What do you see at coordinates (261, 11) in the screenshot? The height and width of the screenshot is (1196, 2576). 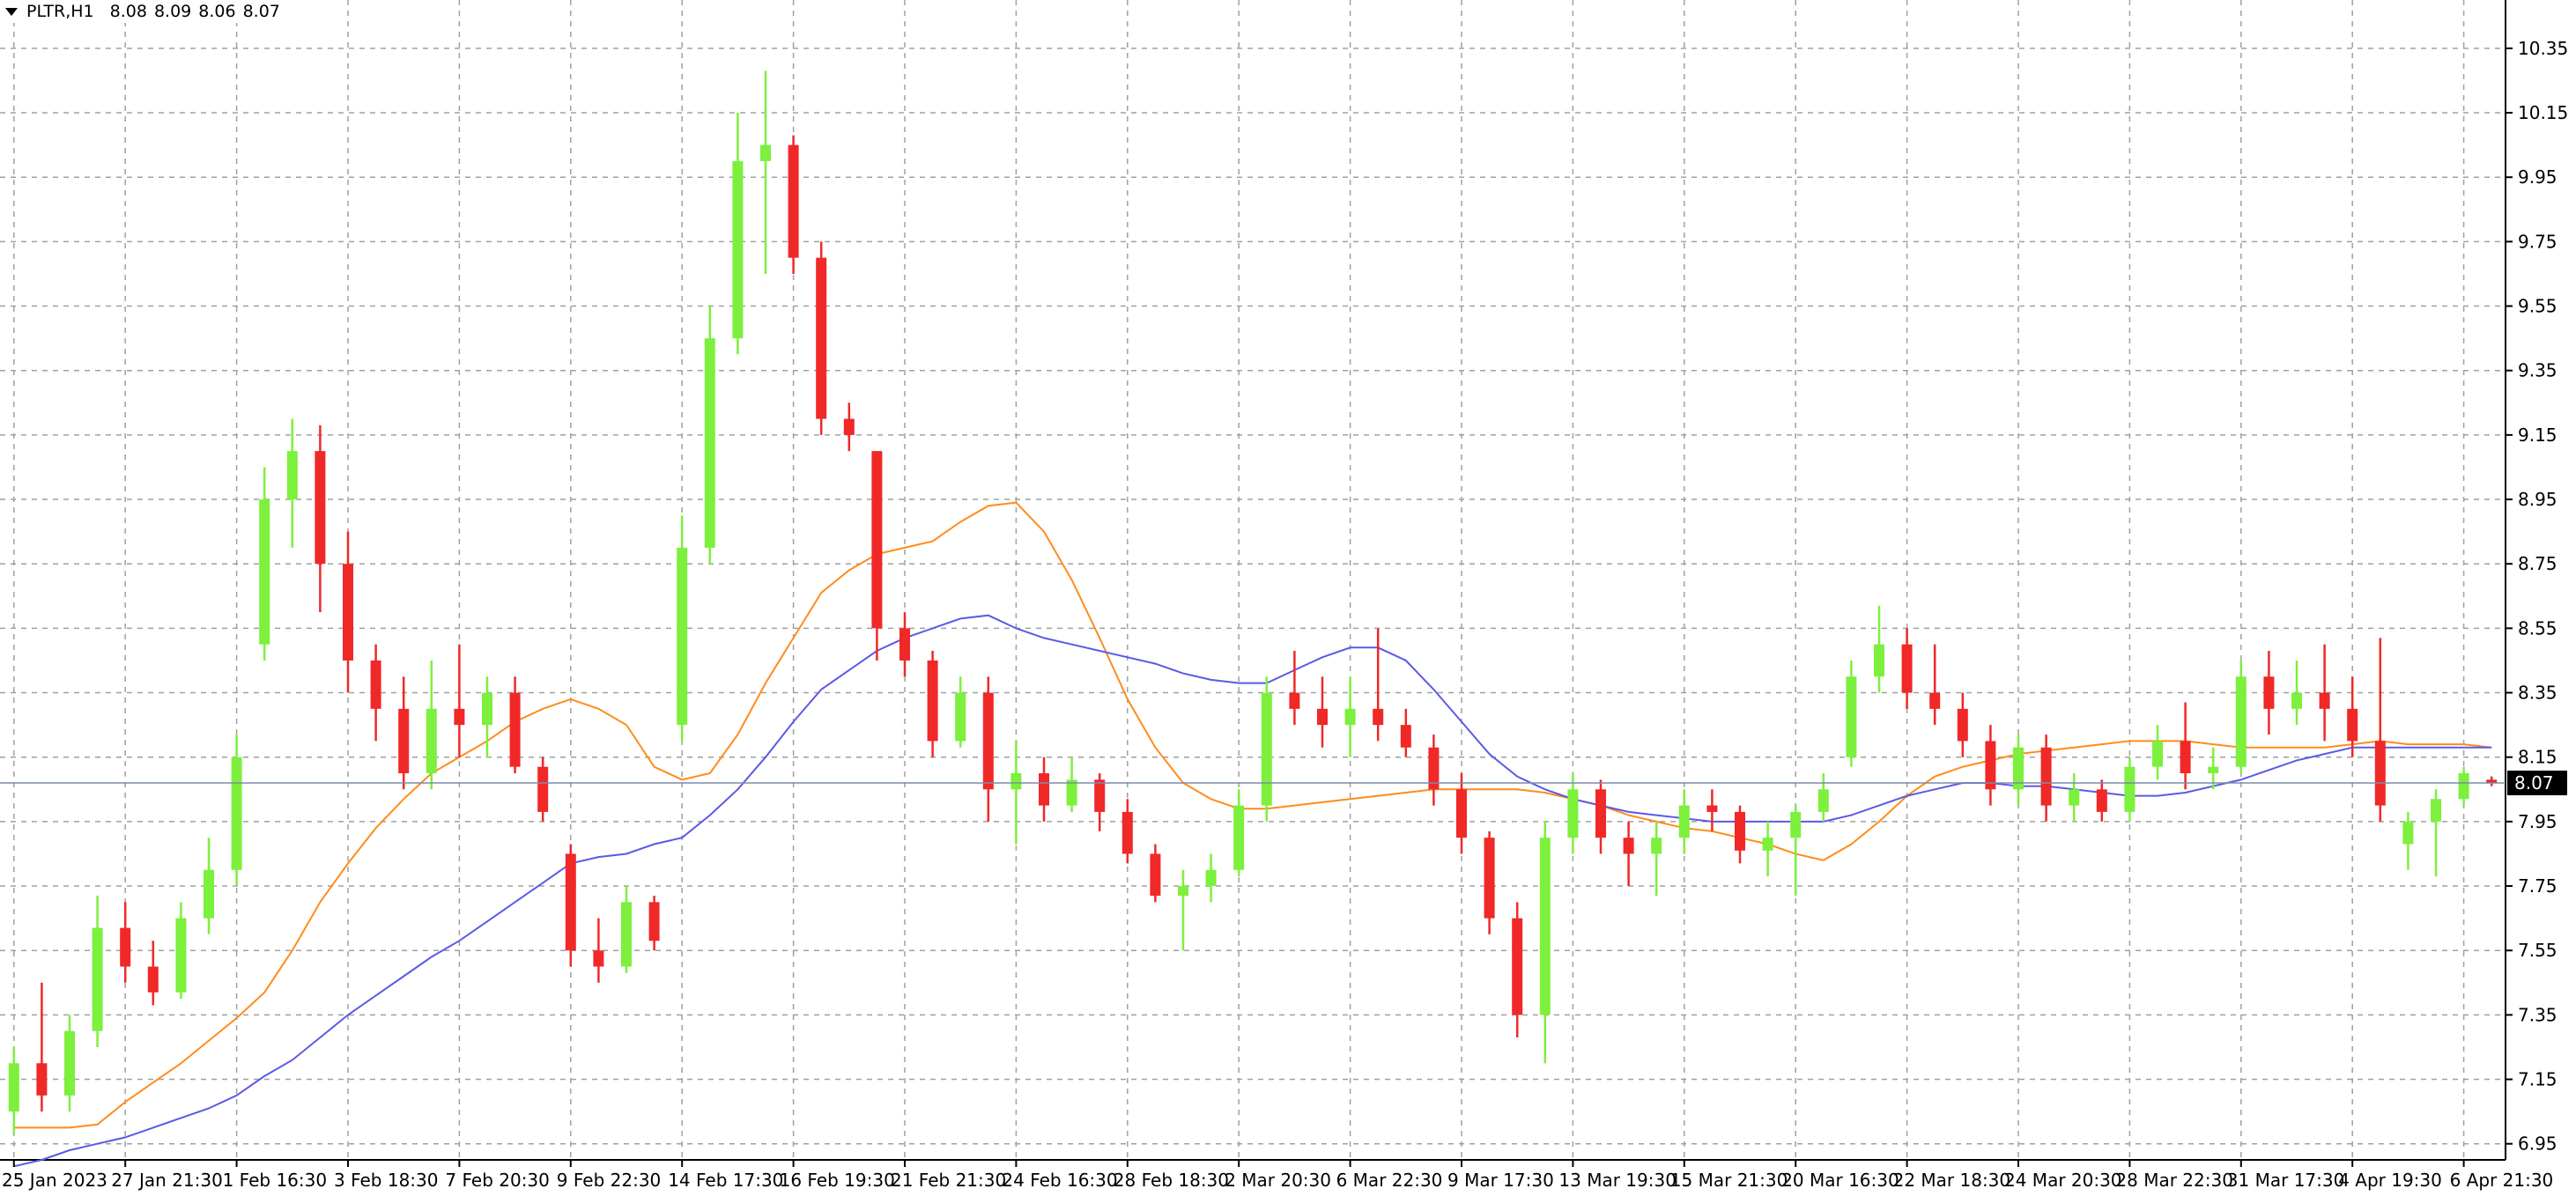 I see `header-close: 8.07` at bounding box center [261, 11].